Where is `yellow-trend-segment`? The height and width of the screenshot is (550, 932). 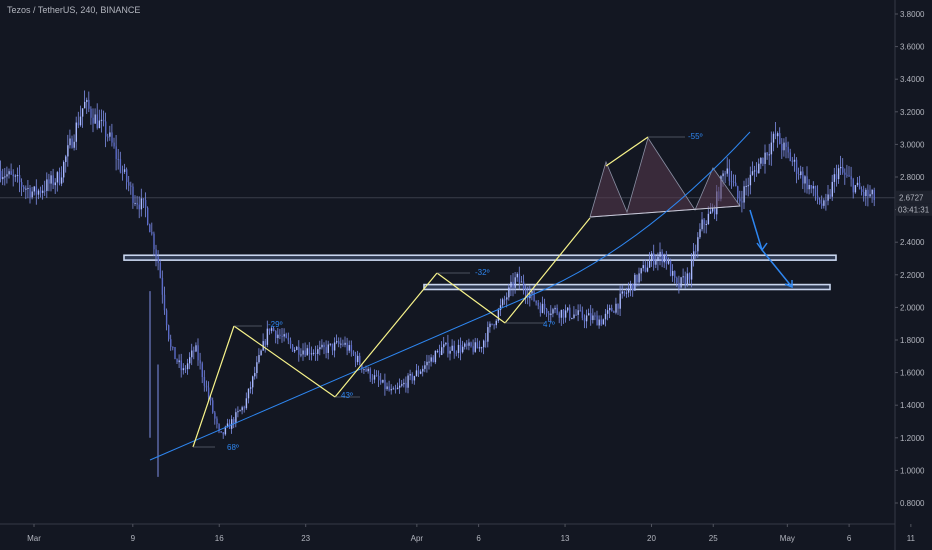 yellow-trend-segment is located at coordinates (627, 151).